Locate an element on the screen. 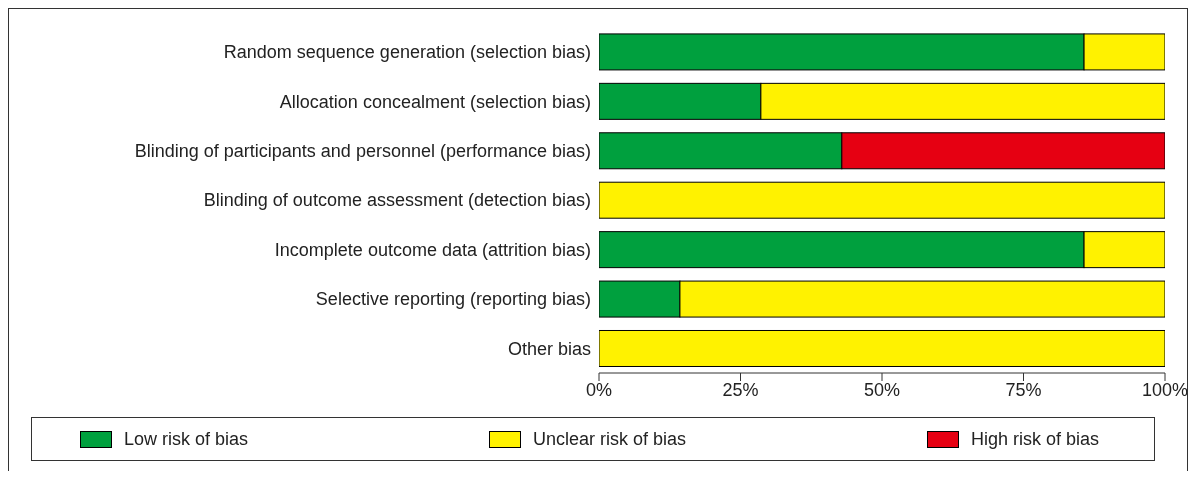  y-tick-label: Incomplete outcome data (attrition bias) is located at coordinates (432, 249).